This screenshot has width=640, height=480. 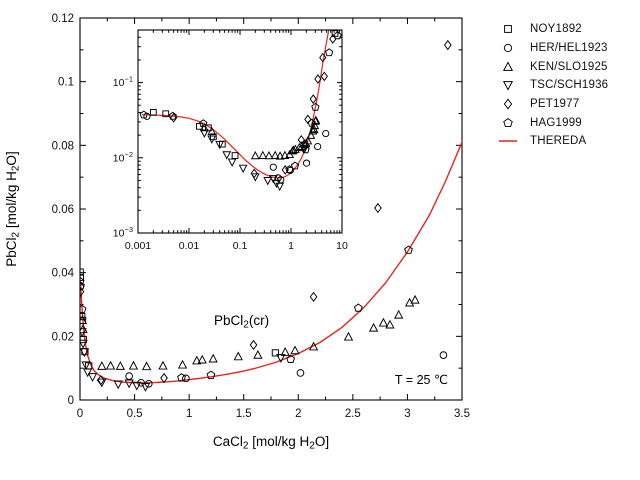 What do you see at coordinates (63, 274) in the screenshot?
I see `y-tick-label: 0.04` at bounding box center [63, 274].